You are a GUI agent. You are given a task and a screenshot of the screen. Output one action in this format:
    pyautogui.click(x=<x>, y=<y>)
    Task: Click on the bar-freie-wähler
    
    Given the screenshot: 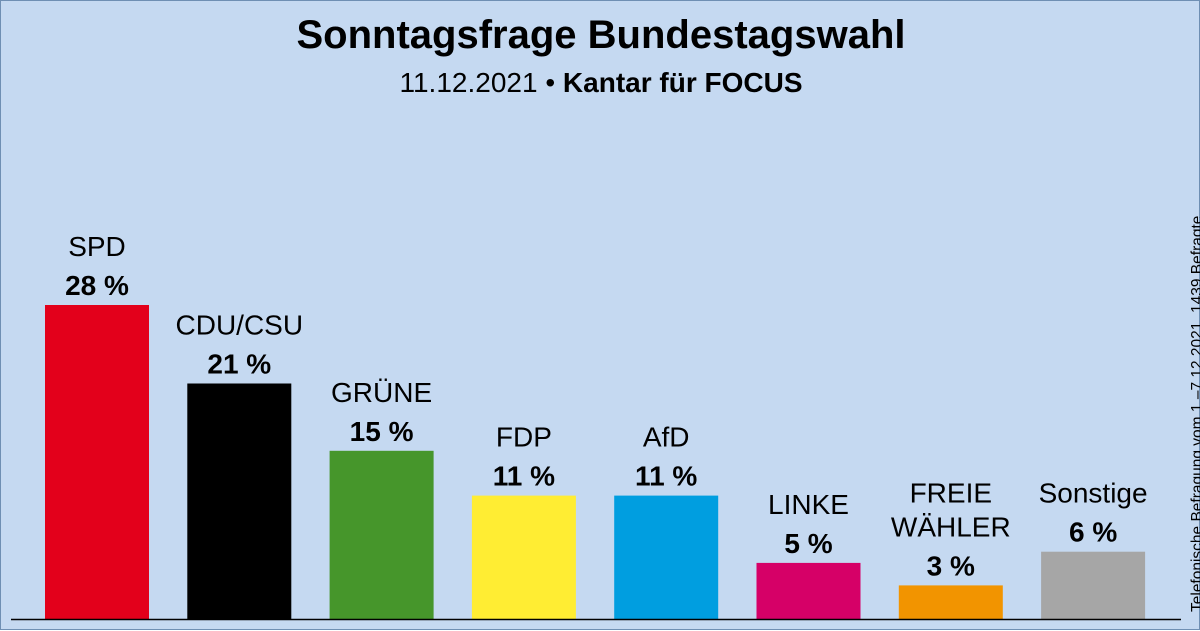 What is the action you would take?
    pyautogui.click(x=950, y=602)
    